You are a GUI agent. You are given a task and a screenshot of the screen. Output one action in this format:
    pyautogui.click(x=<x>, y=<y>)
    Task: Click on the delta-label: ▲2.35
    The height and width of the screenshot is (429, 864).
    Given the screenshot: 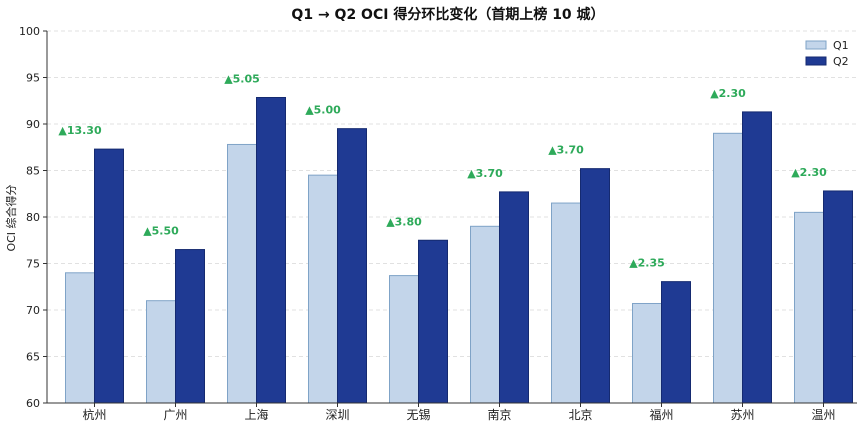 What is the action you would take?
    pyautogui.click(x=647, y=263)
    